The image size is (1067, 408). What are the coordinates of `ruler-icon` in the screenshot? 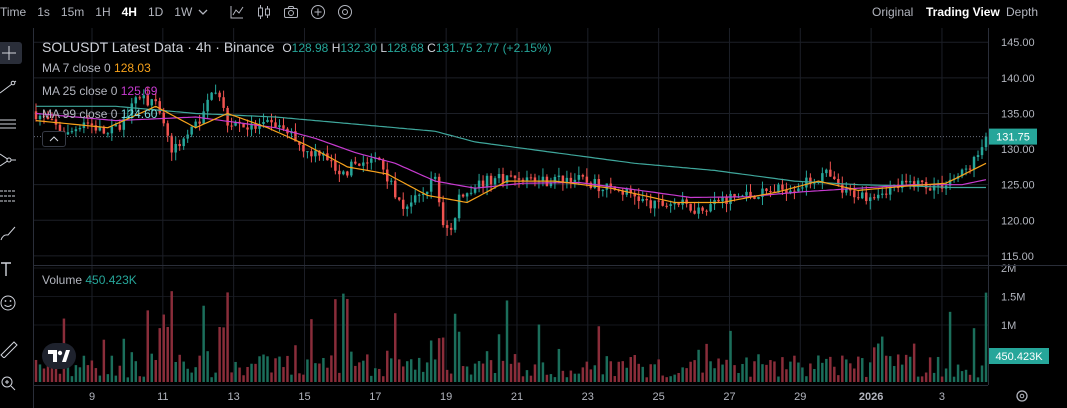 It's located at (12, 349).